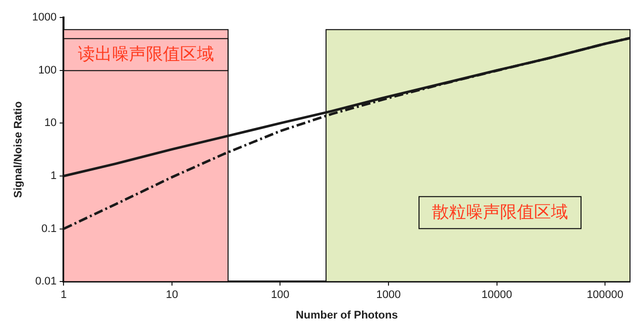 This screenshot has width=640, height=334. Describe the element at coordinates (63, 295) in the screenshot. I see `x-tick-label: 1` at that location.